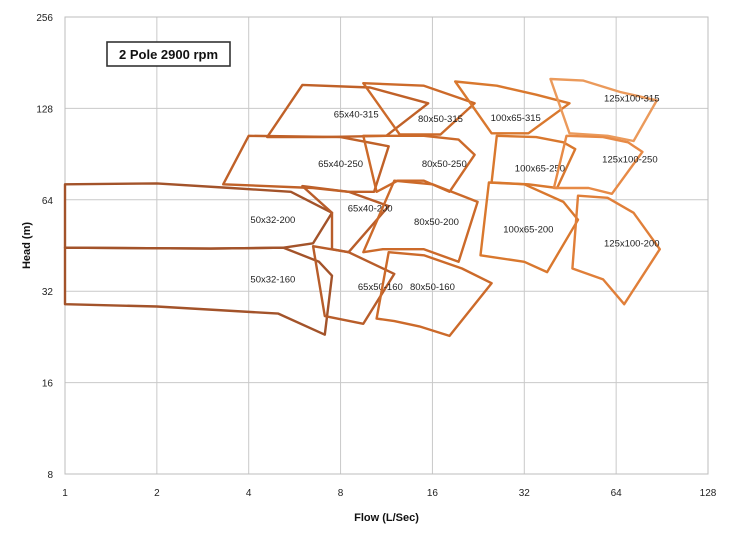 This screenshot has width=740, height=535. What do you see at coordinates (629, 159) in the screenshot?
I see `pump-label: 125x100-250` at bounding box center [629, 159].